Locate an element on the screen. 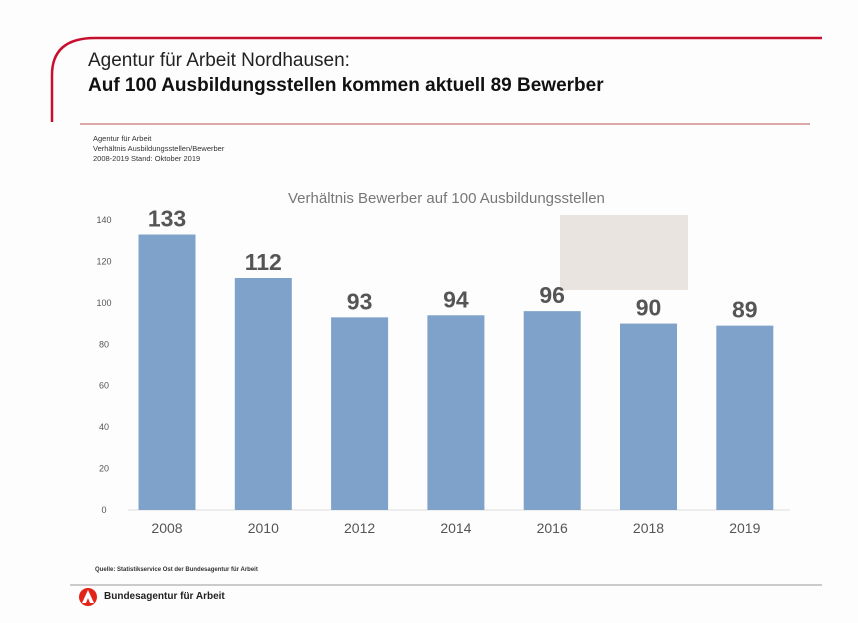 The image size is (858, 623). x-tick-label: 2010 is located at coordinates (263, 528).